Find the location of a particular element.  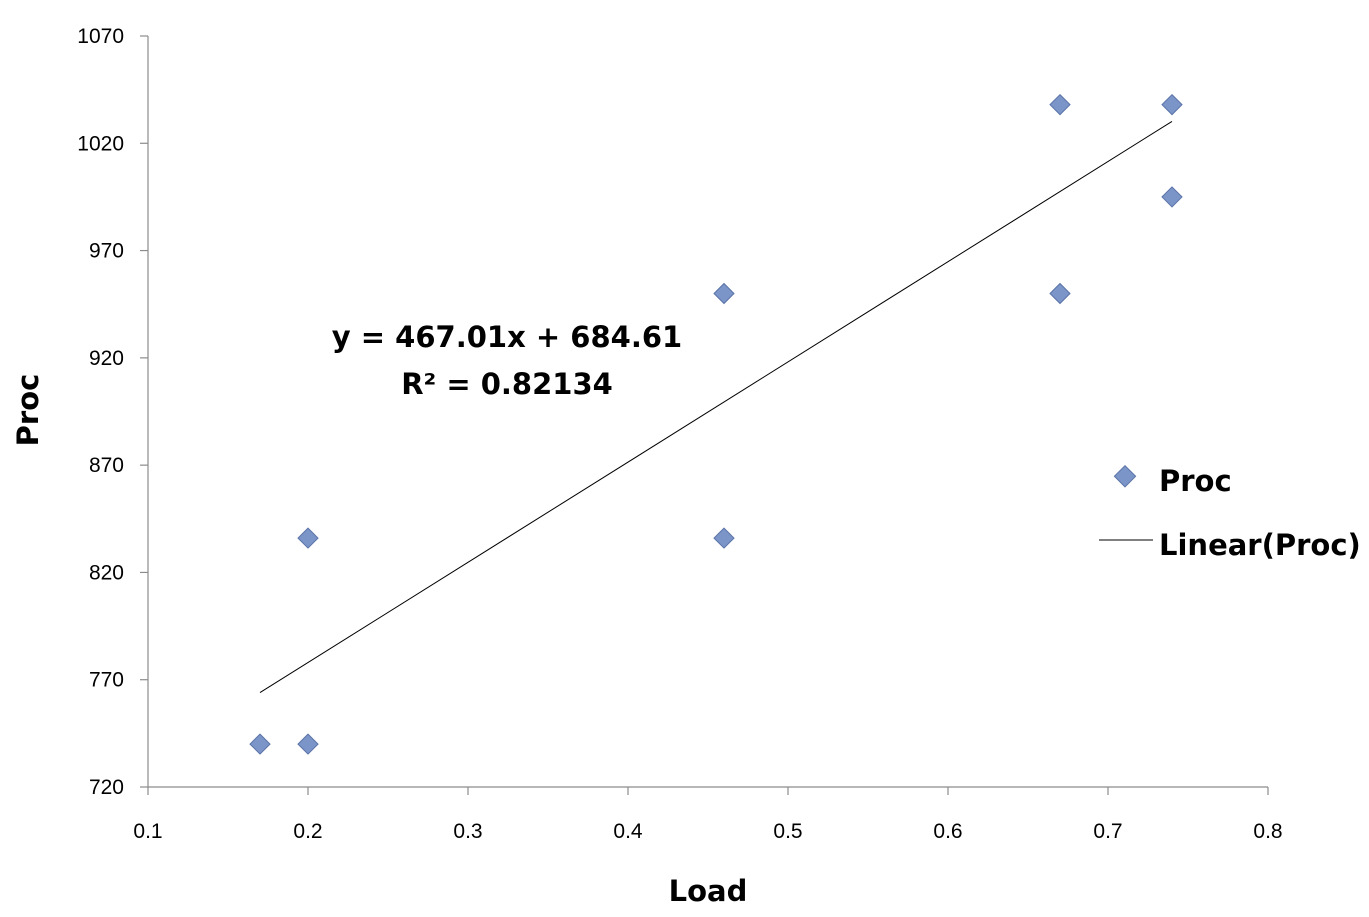

x-axis-title: Load is located at coordinates (708, 891).